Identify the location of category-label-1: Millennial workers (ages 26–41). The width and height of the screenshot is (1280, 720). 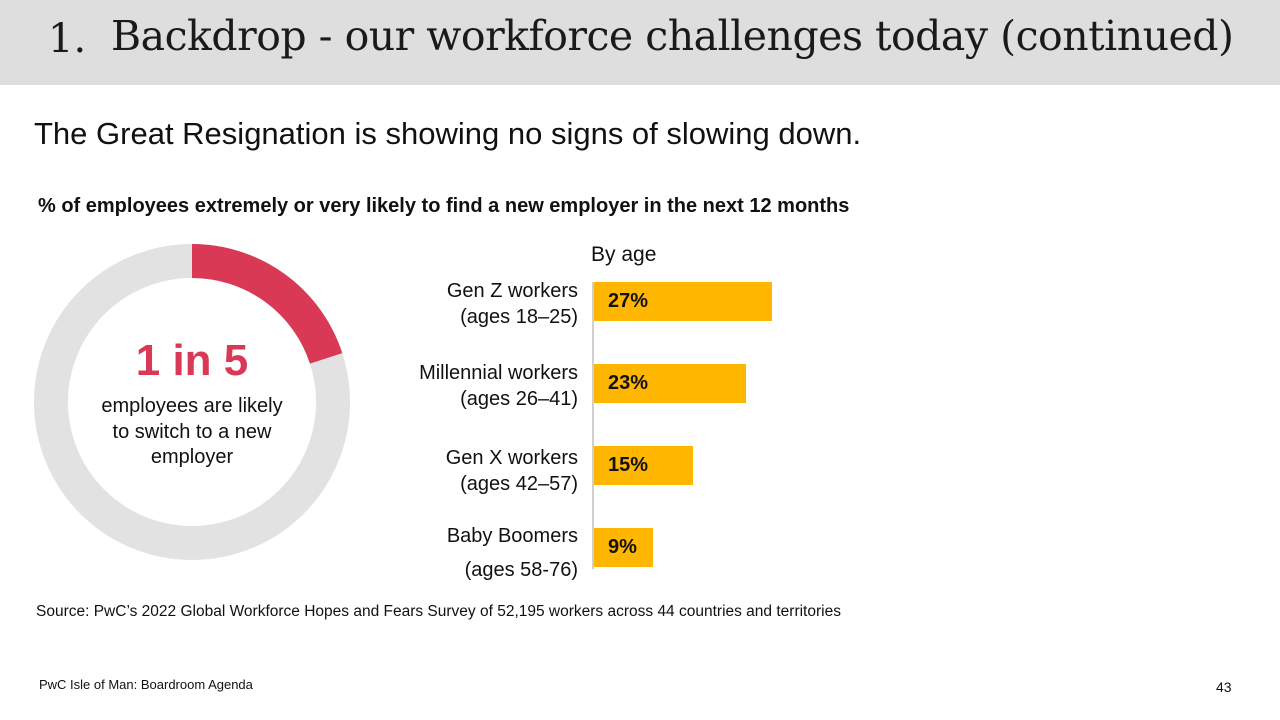
(428, 386).